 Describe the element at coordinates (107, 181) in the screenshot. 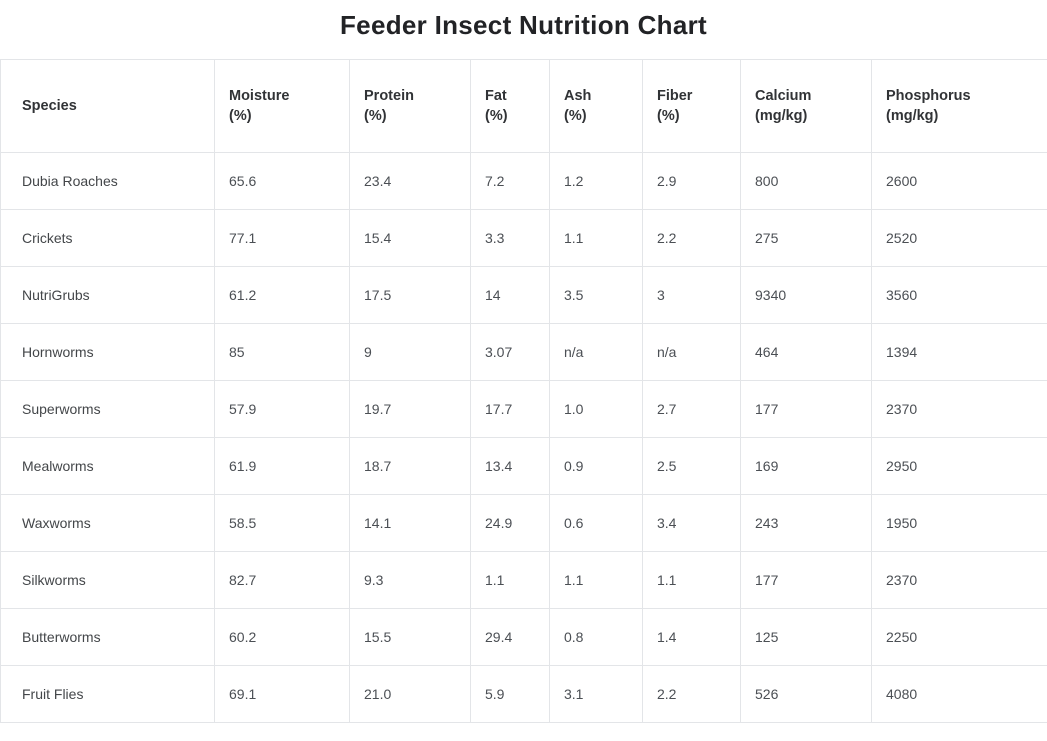

I see `species-cell: Dubia Roaches` at that location.